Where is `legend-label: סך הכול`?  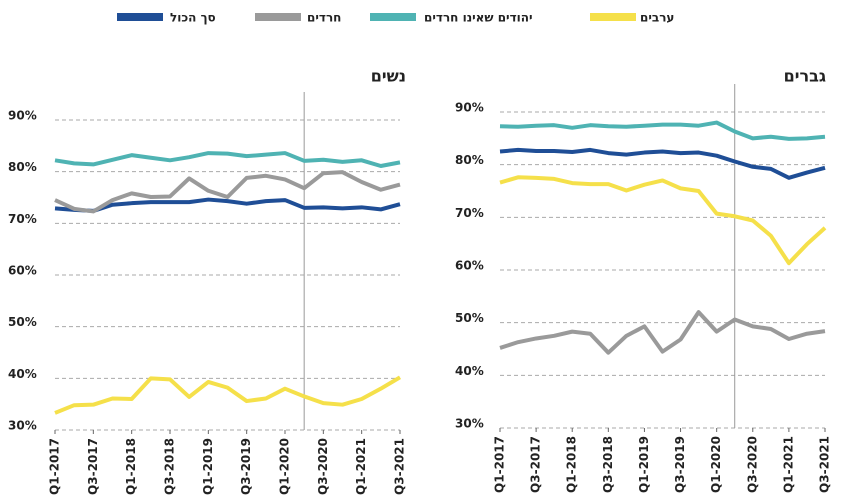 legend-label: סך הכול is located at coordinates (193, 18).